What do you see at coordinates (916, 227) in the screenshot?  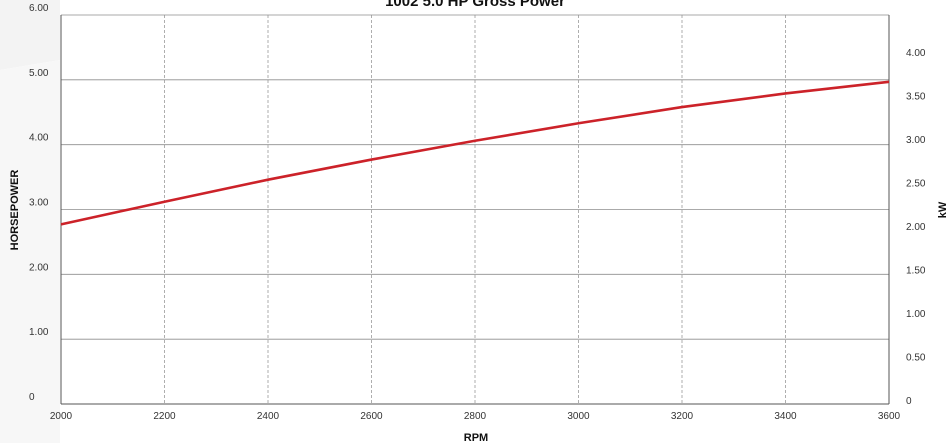 I see `y2-tick-label: 2.00` at bounding box center [916, 227].